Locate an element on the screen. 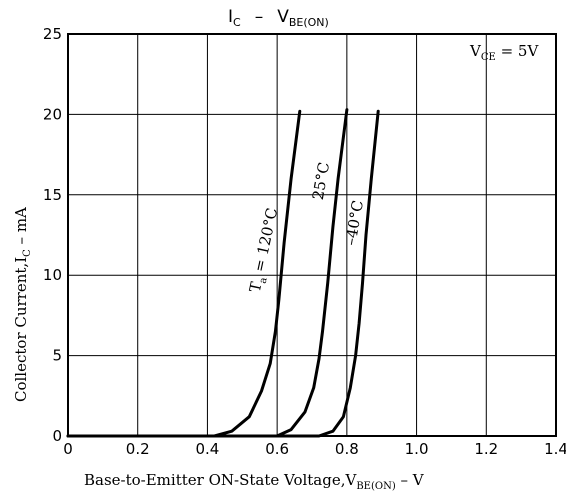 This screenshot has width=566, height=492. x-tick-label: 0 is located at coordinates (68, 449).